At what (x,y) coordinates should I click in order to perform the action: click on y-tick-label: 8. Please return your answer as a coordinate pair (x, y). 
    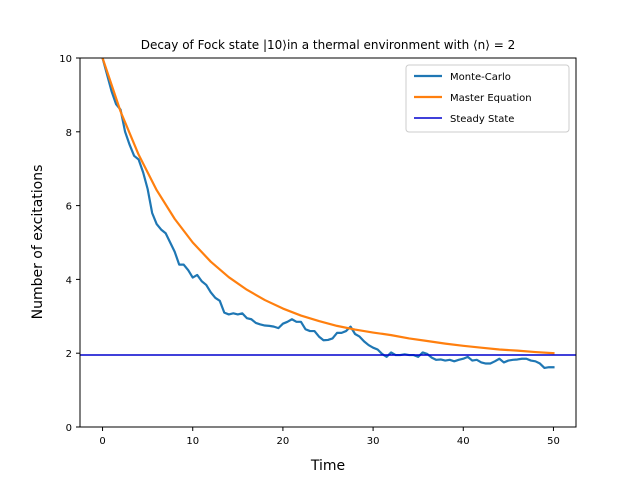
    Looking at the image, I should click on (69, 133).